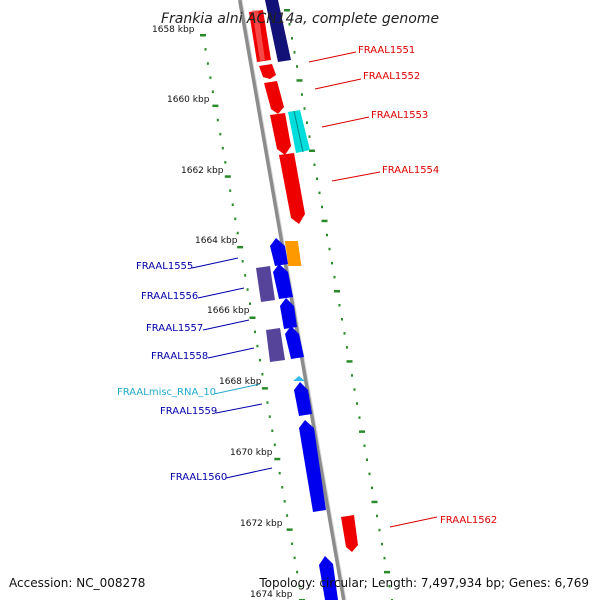 Image resolution: width=600 pixels, height=600 pixels. Describe the element at coordinates (174, 328) in the screenshot. I see `gene-label-FRAAL1557: FRAAL1557` at that location.